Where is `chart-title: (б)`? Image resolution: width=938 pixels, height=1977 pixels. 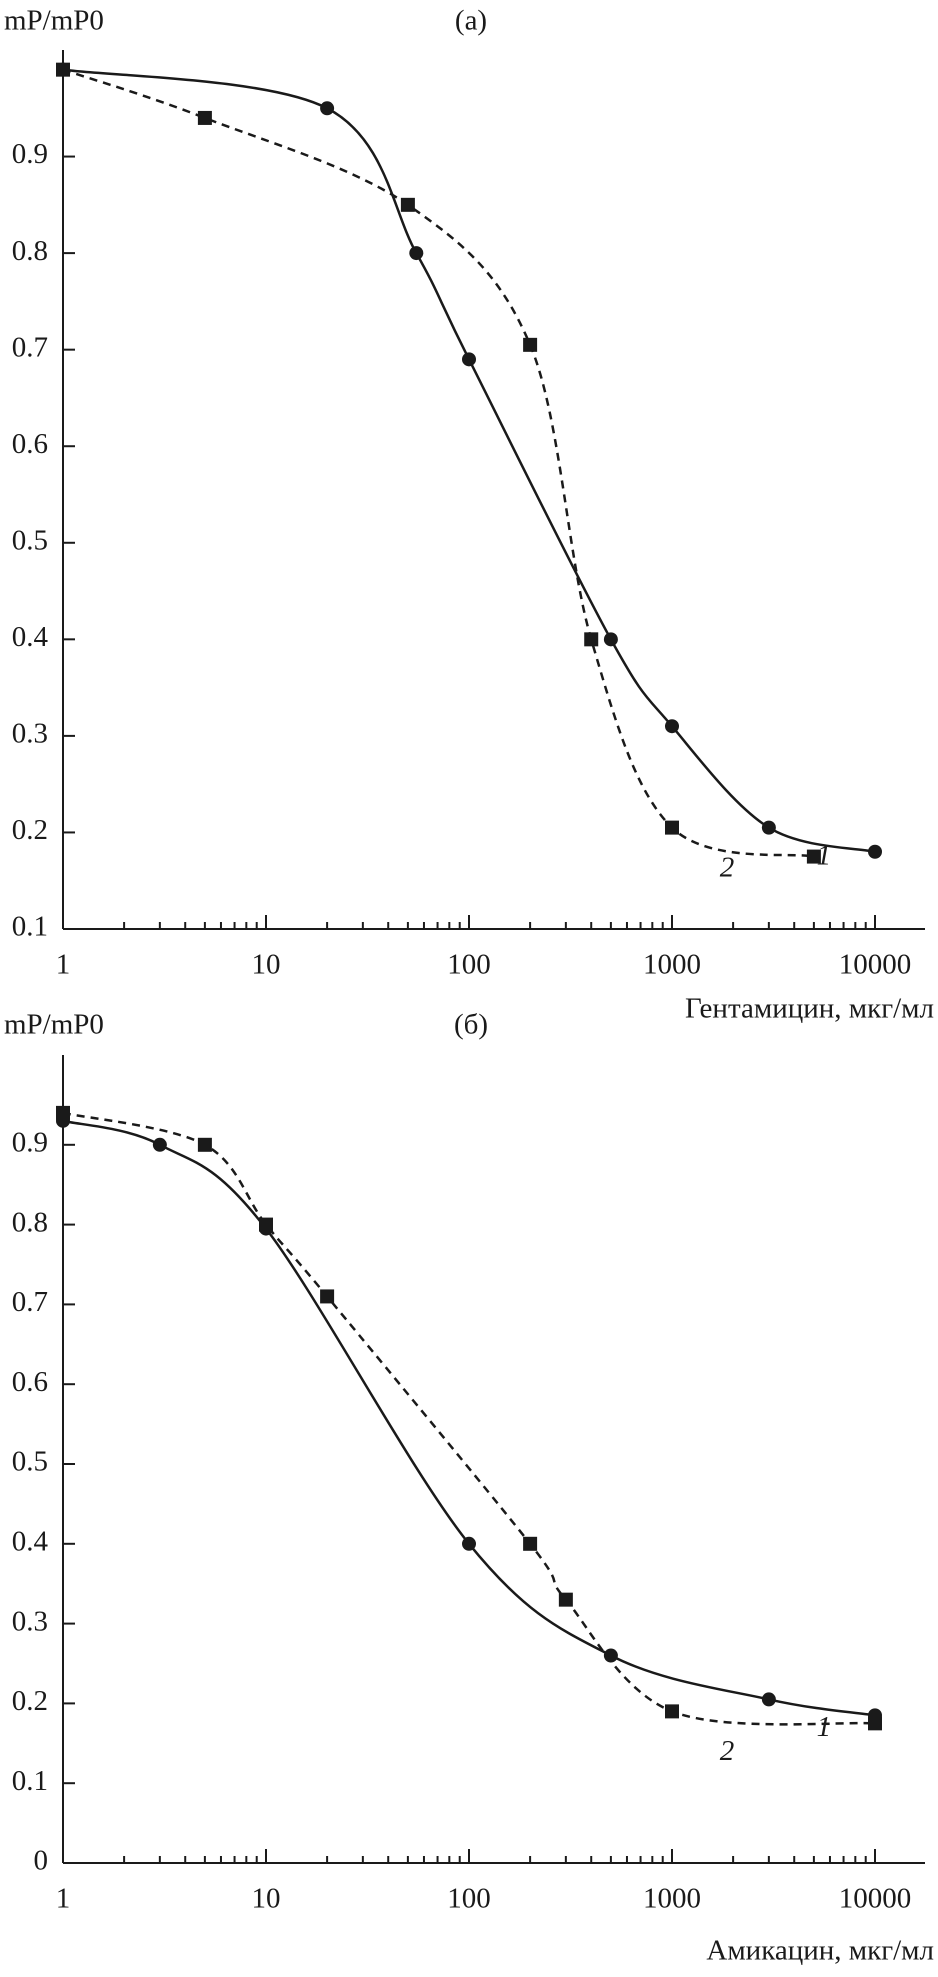 chart-title: (б) is located at coordinates (471, 1025).